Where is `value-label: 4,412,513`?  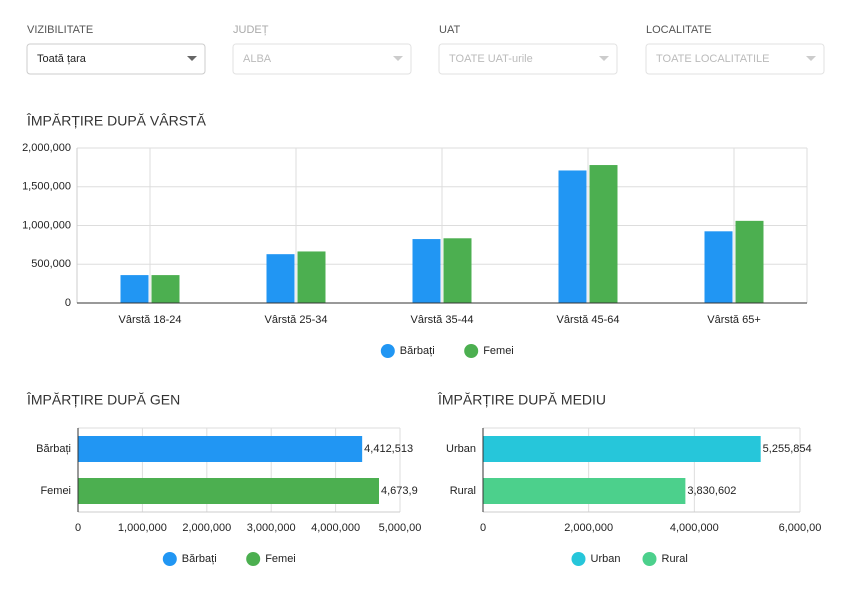 value-label: 4,412,513 is located at coordinates (388, 449).